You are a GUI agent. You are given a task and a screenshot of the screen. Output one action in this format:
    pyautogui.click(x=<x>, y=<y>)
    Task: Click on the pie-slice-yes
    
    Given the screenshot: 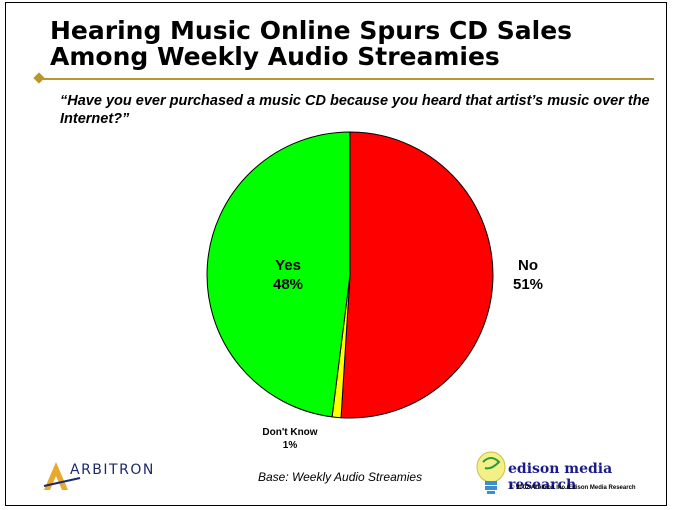 What is the action you would take?
    pyautogui.click(x=278, y=274)
    